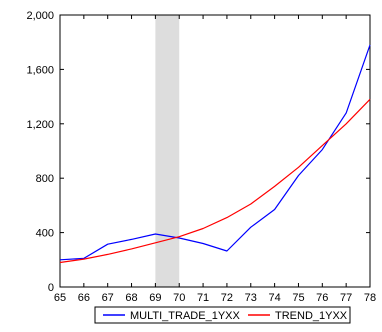 The image size is (382, 332). What do you see at coordinates (84, 298) in the screenshot?
I see `x-tick-label: 66` at bounding box center [84, 298].